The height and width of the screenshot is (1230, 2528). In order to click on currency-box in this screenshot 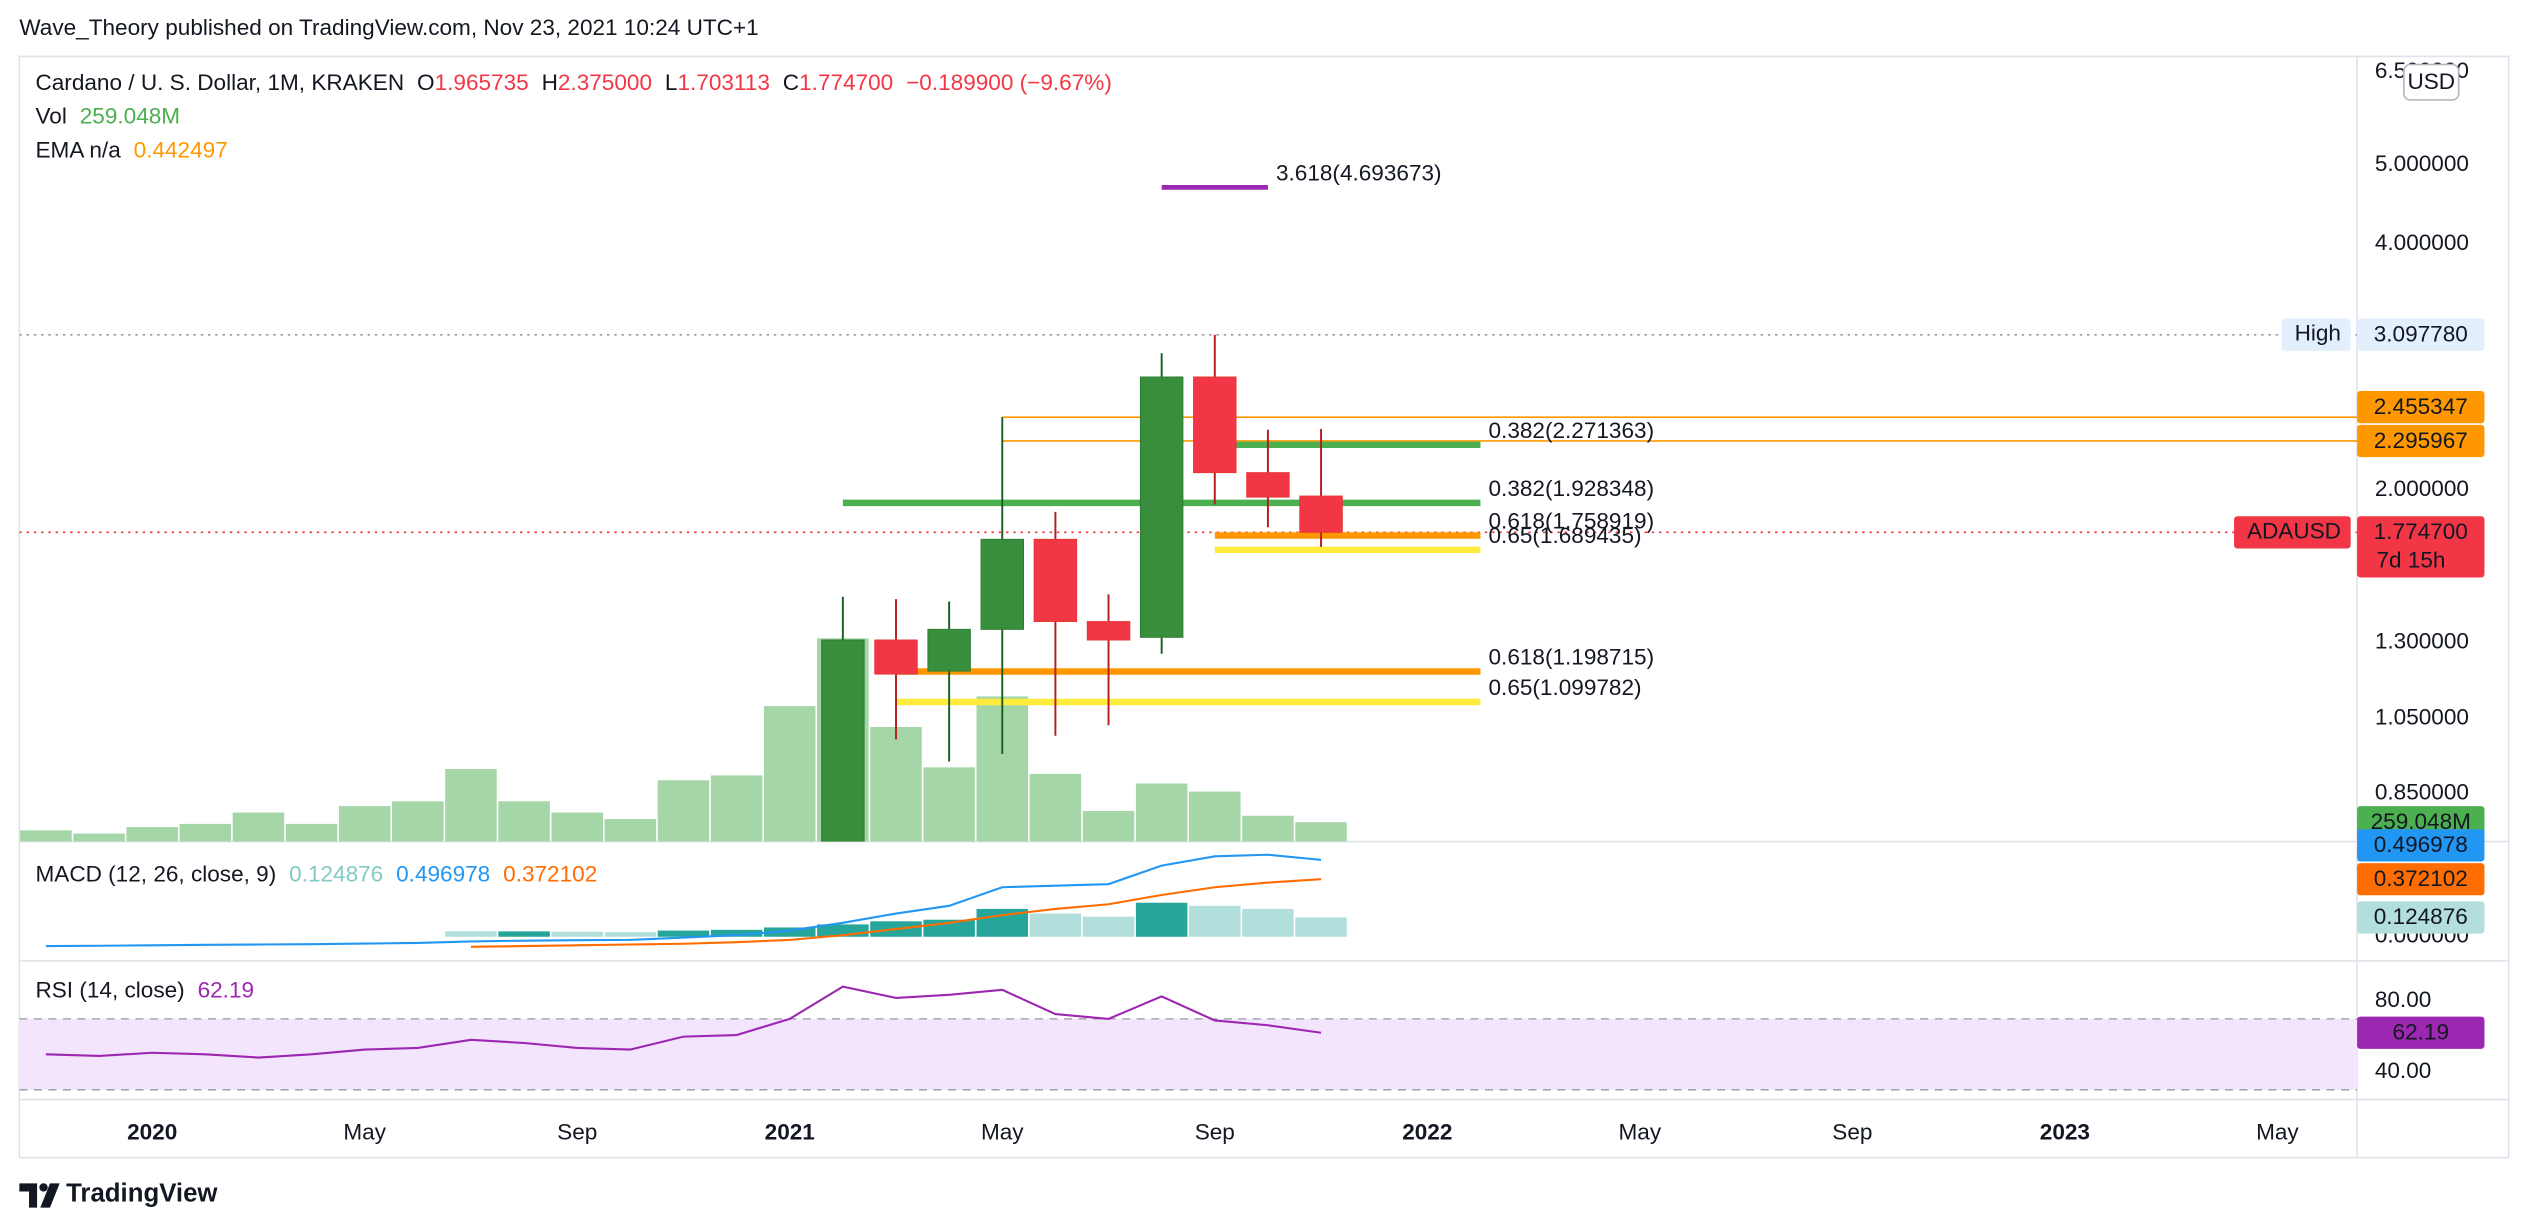, I will do `click(2431, 82)`.